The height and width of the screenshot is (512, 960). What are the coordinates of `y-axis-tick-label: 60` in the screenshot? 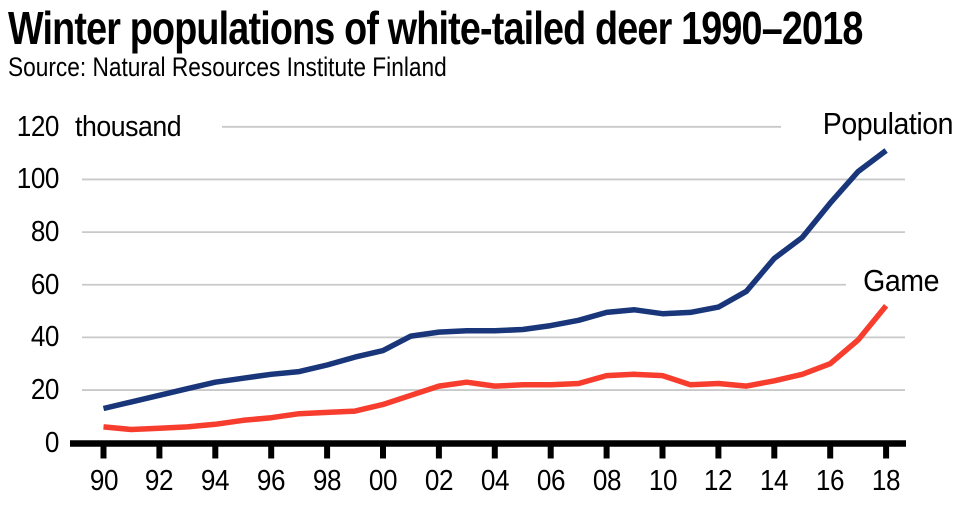 It's located at (45, 285).